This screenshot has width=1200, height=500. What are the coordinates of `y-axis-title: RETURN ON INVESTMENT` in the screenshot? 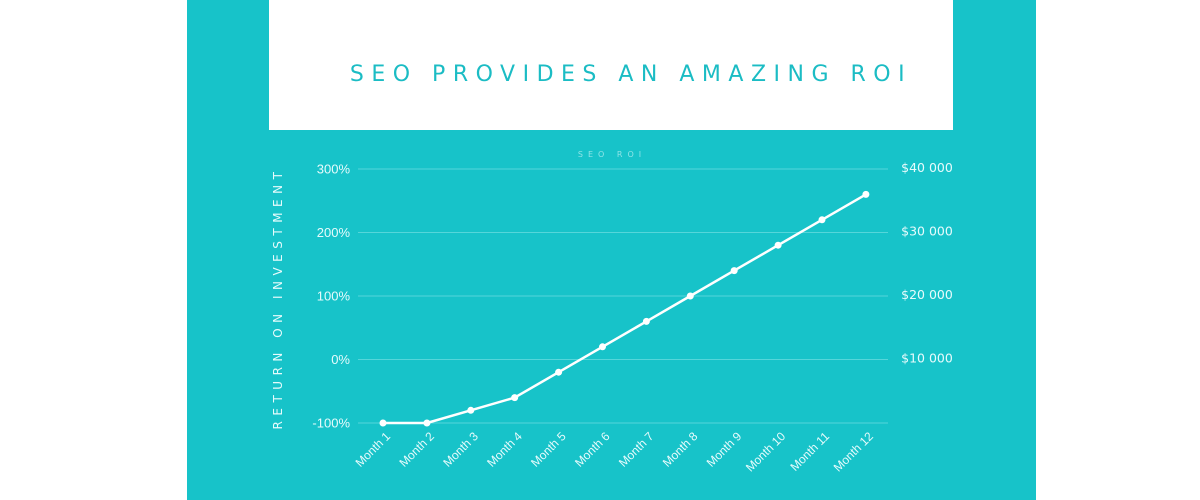 It's located at (278, 298).